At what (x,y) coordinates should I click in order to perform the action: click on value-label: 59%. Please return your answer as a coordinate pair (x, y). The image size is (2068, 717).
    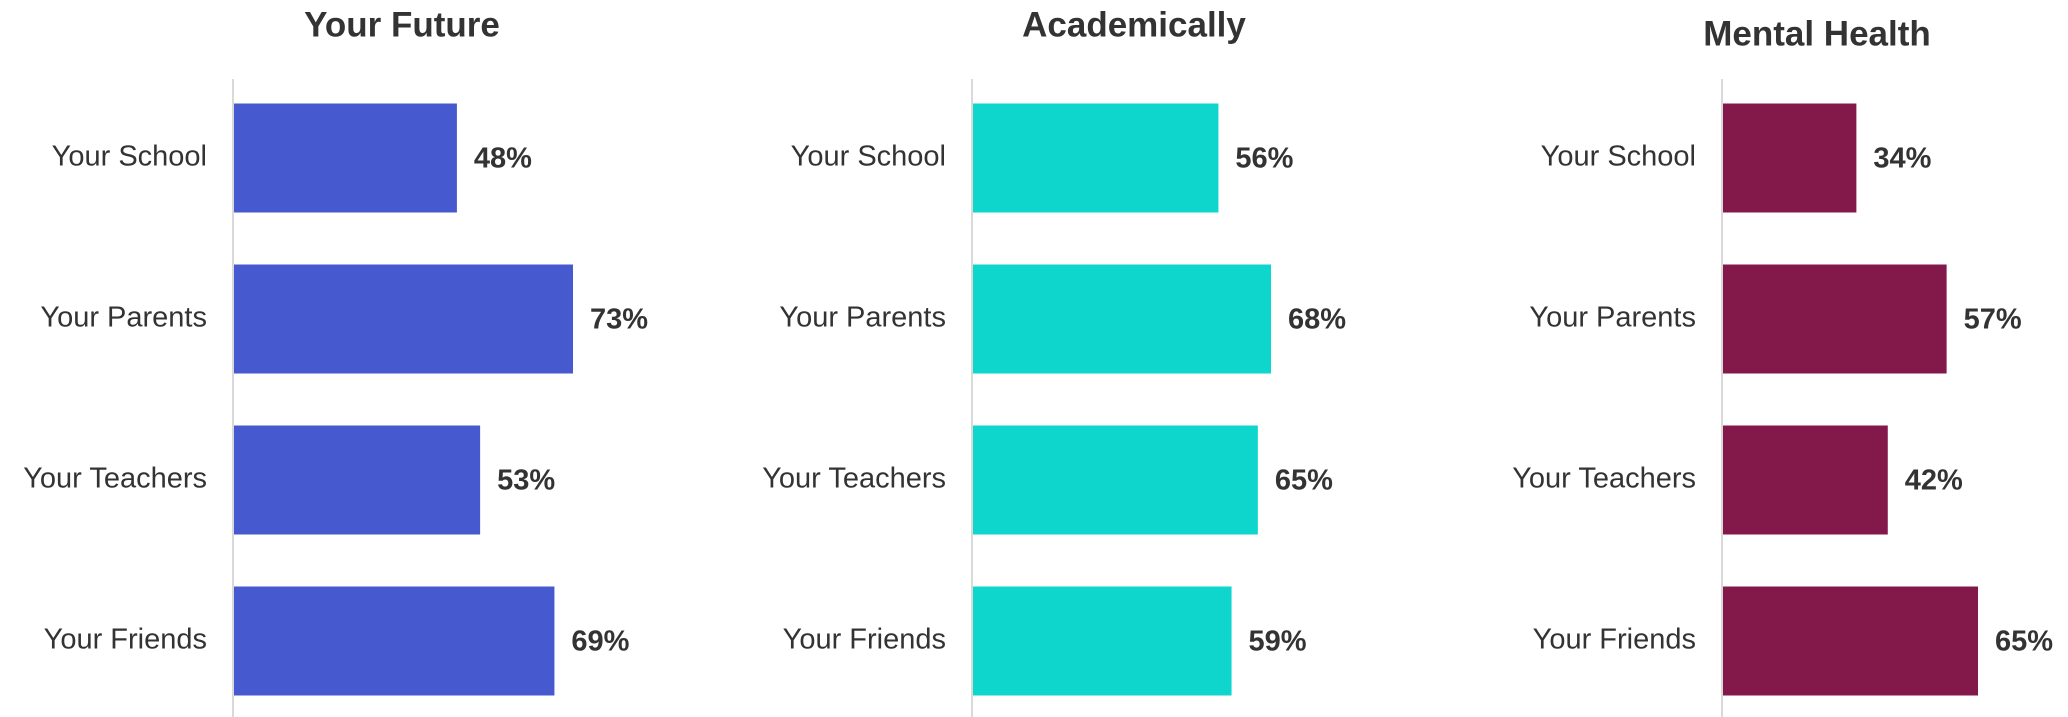
    Looking at the image, I should click on (1278, 642).